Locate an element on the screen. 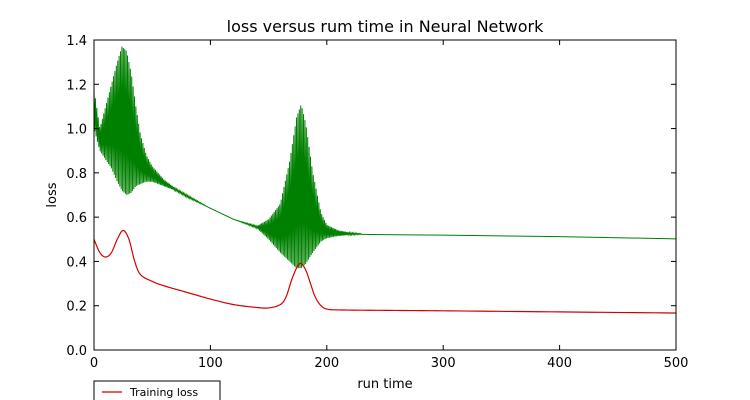 The height and width of the screenshot is (400, 750). x-tick-label: 200 is located at coordinates (326, 363).